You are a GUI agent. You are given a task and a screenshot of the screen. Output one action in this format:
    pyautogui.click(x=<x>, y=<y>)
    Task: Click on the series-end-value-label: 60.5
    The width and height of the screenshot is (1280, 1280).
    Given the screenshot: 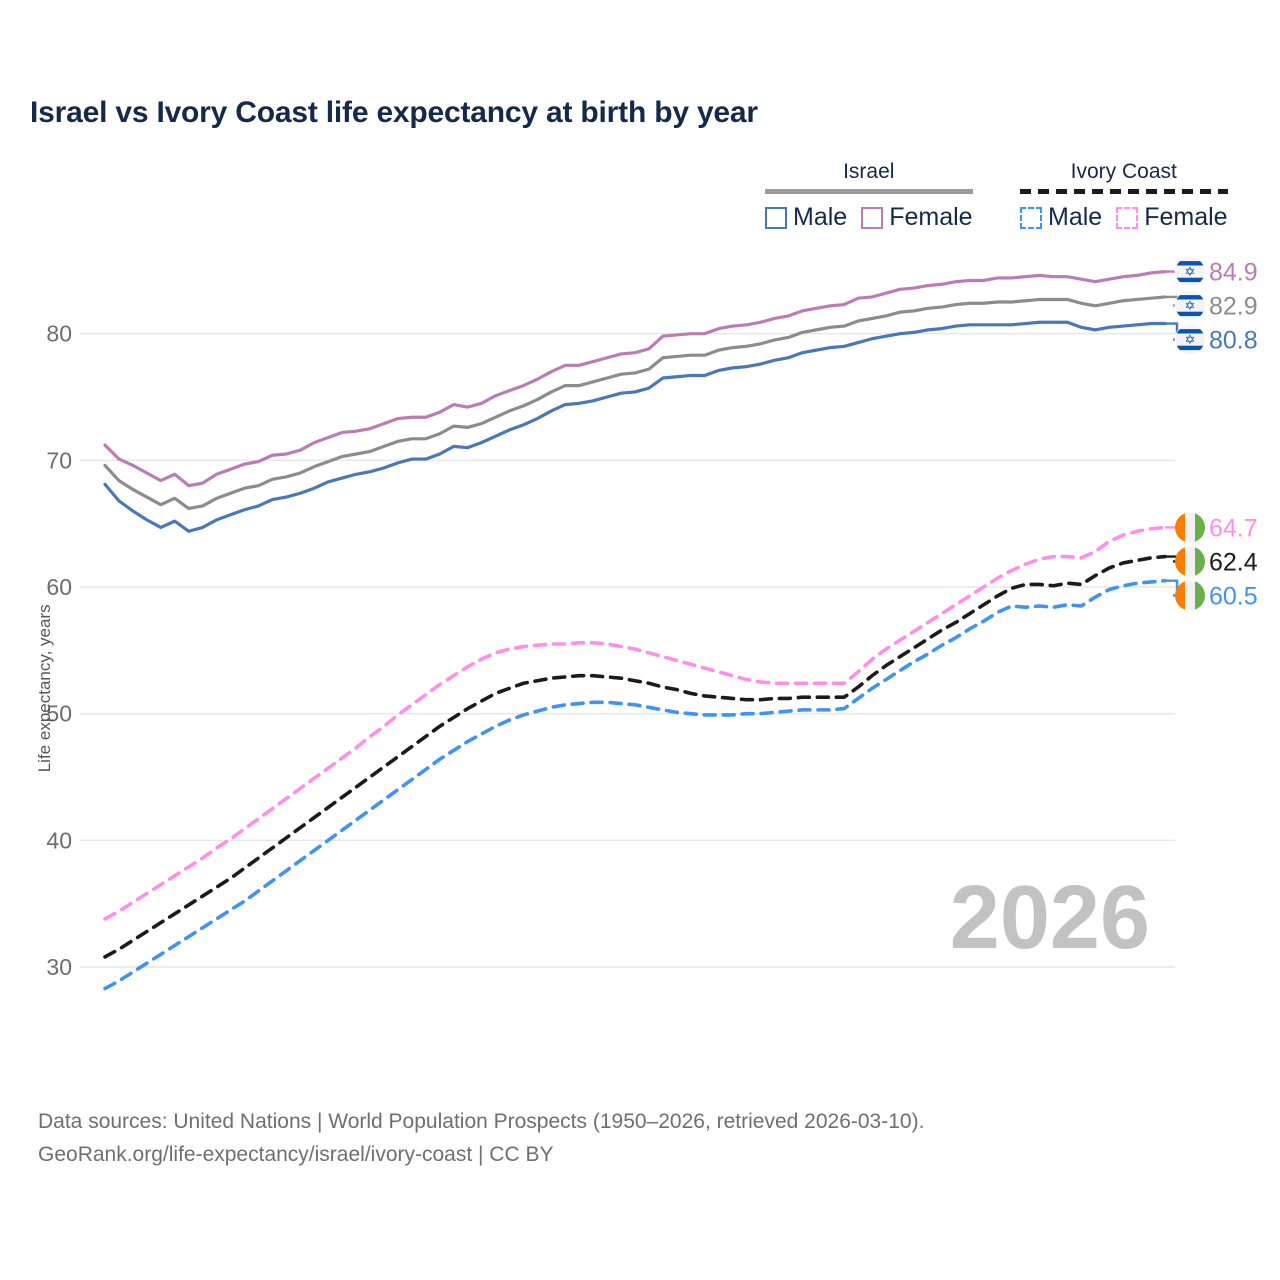 What is the action you would take?
    pyautogui.click(x=1233, y=596)
    